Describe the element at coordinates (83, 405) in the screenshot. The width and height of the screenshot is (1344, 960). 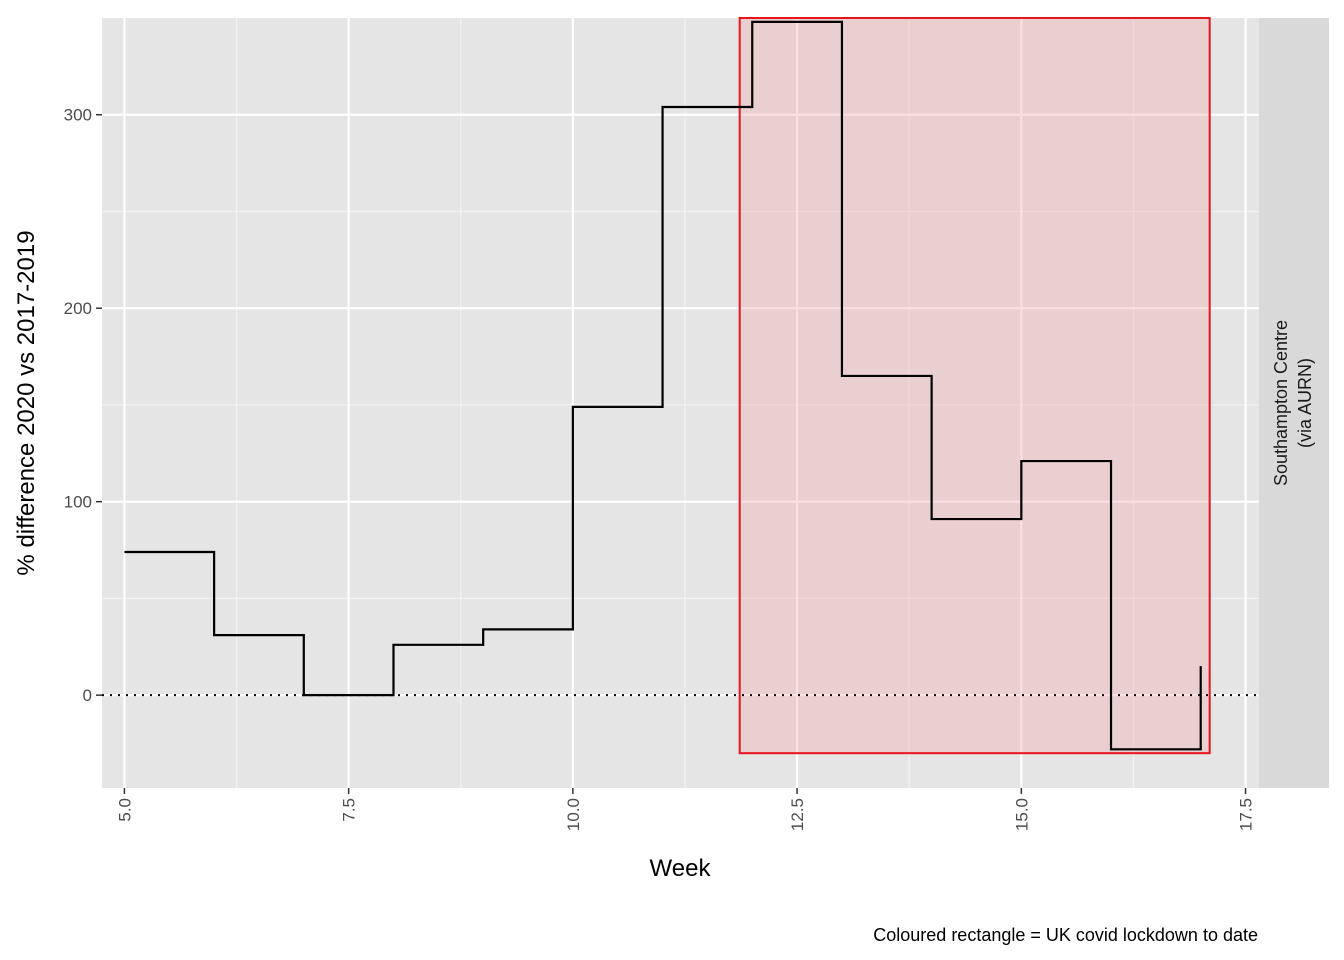
I see `y-axis-ticks: 0 100 200 300` at that location.